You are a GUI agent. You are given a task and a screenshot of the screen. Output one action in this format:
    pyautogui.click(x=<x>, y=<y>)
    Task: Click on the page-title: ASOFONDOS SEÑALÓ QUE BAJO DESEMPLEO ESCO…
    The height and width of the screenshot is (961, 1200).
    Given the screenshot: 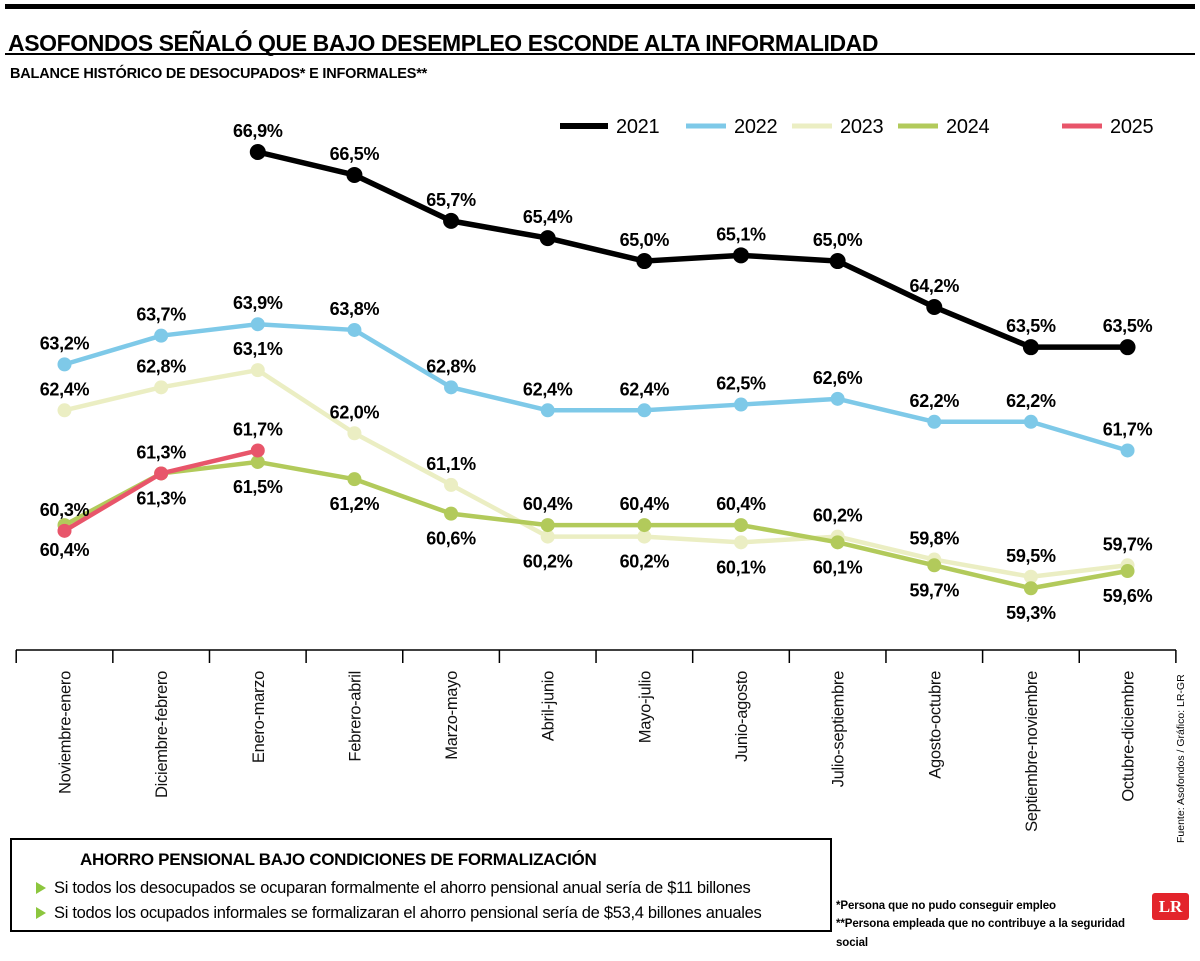 What is the action you would take?
    pyautogui.click(x=443, y=43)
    